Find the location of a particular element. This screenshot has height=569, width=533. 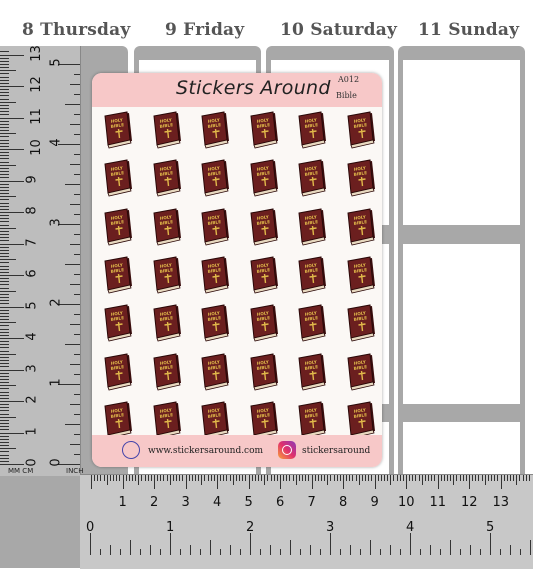

day-name: Friday is located at coordinates (214, 30).